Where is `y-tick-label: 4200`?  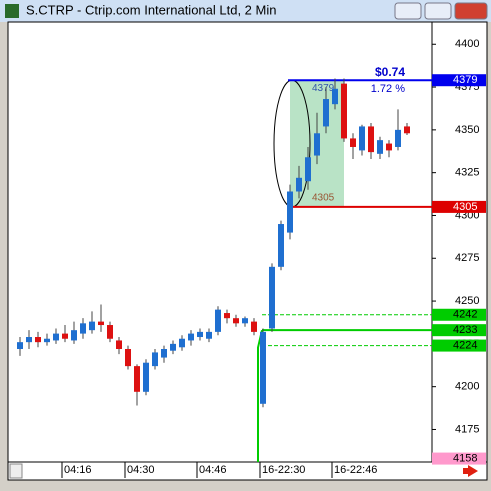 y-tick-label: 4200 is located at coordinates (467, 387).